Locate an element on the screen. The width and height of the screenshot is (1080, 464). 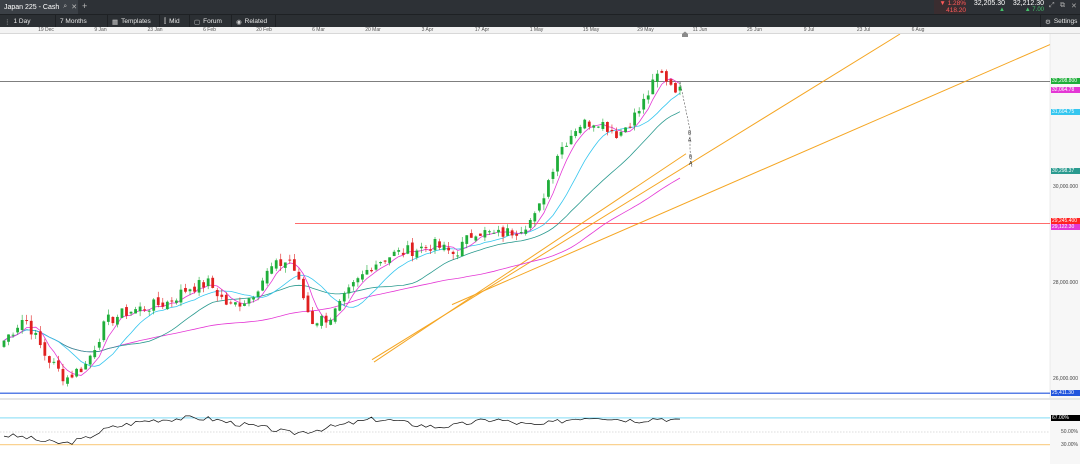
annotation-b2: B is located at coordinates (691, 158).